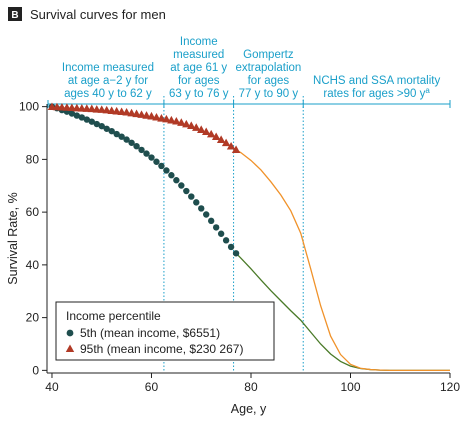  What do you see at coordinates (198, 55) in the screenshot?
I see `band-label-line: measured` at bounding box center [198, 55].